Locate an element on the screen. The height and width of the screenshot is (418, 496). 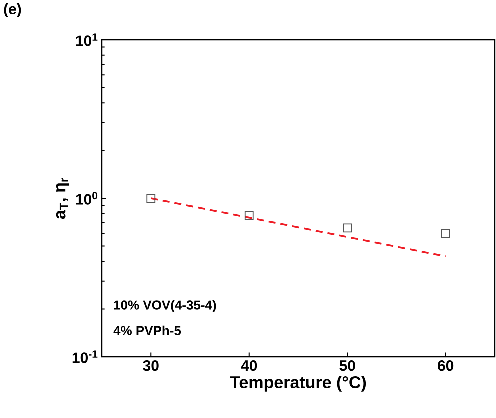
x-tick-label: 30 is located at coordinates (151, 366).